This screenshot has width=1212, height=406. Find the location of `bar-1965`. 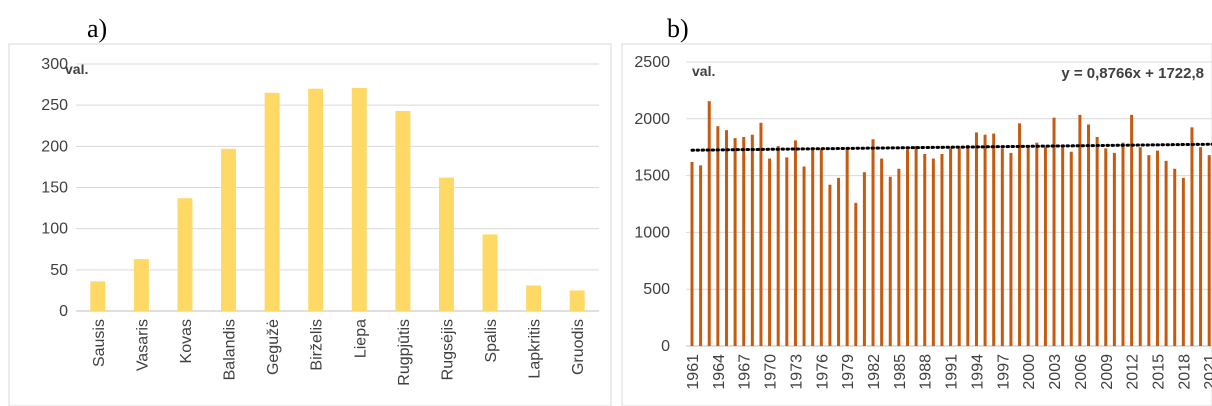

bar-1965 is located at coordinates (726, 238).